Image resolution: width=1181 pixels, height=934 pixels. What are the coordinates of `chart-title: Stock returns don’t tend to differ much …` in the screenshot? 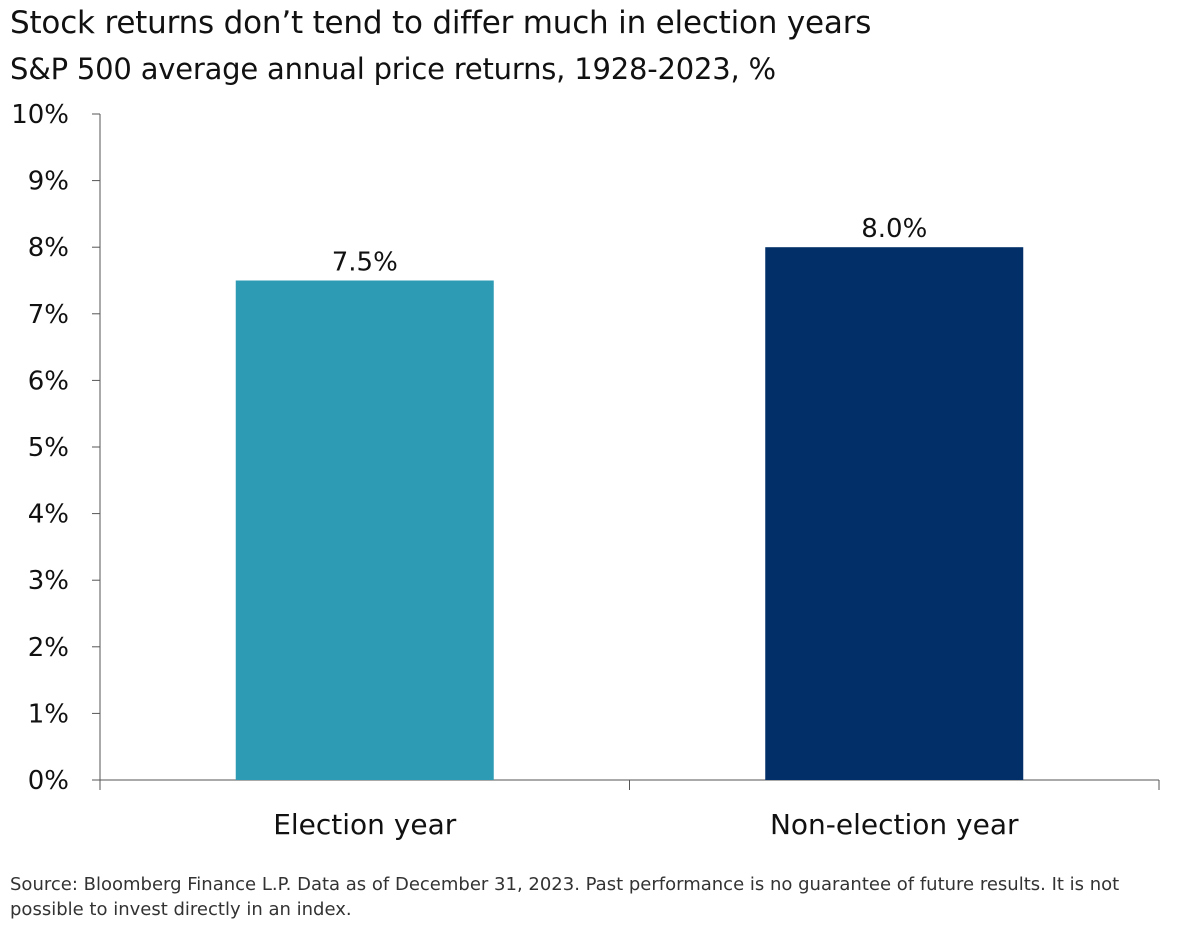 It's located at (441, 23).